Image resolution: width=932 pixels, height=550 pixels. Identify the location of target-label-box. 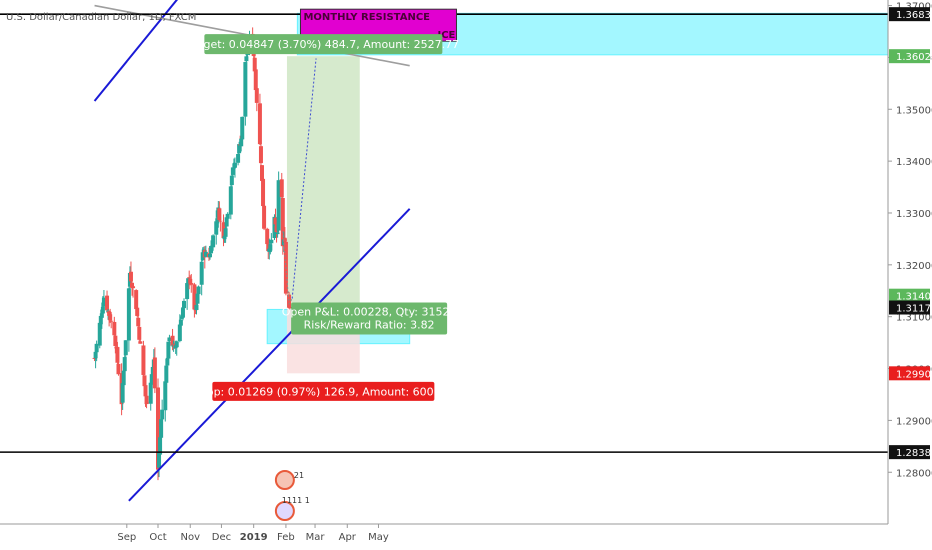
(323, 44).